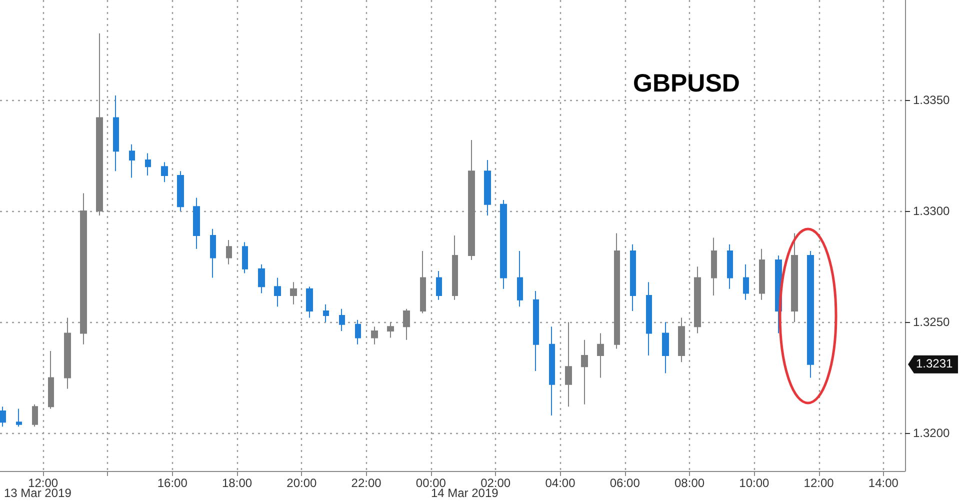 This screenshot has height=503, width=963. What do you see at coordinates (819, 483) in the screenshot?
I see `x-tick-label: 12:00` at bounding box center [819, 483].